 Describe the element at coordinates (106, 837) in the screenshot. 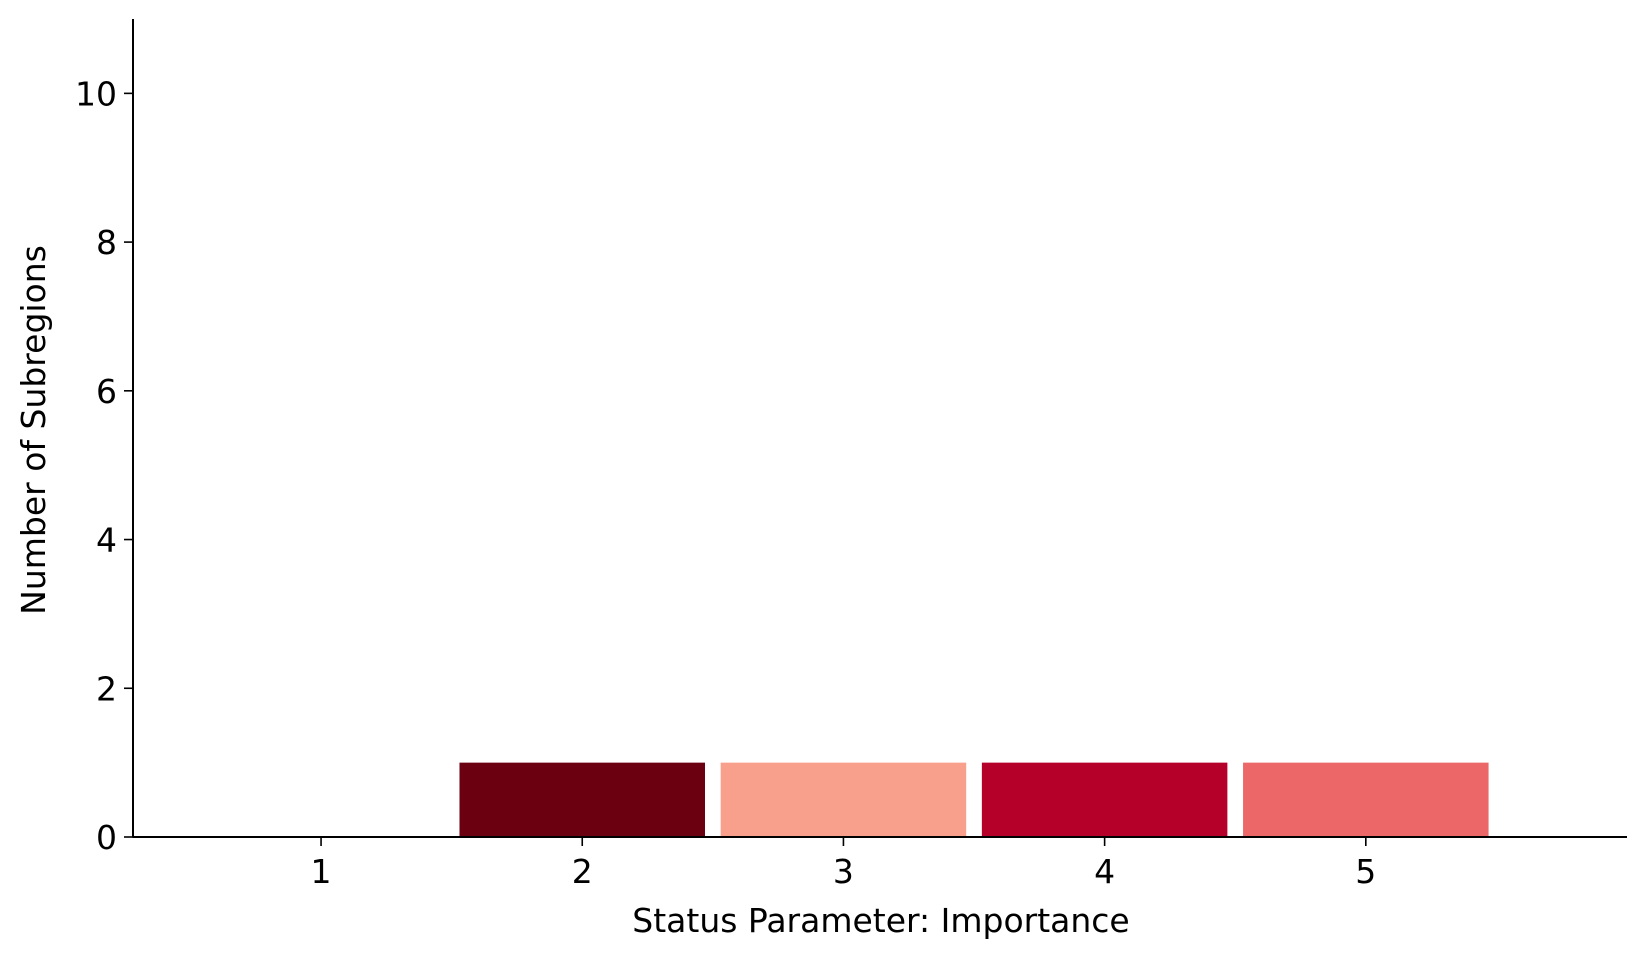

I see `y-tick-label-0: 0` at that location.